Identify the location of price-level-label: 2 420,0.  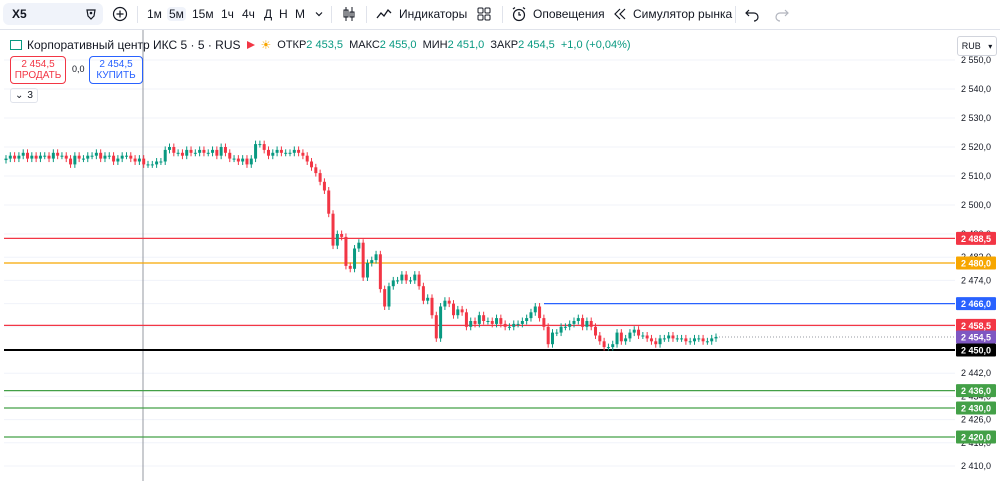
(976, 438).